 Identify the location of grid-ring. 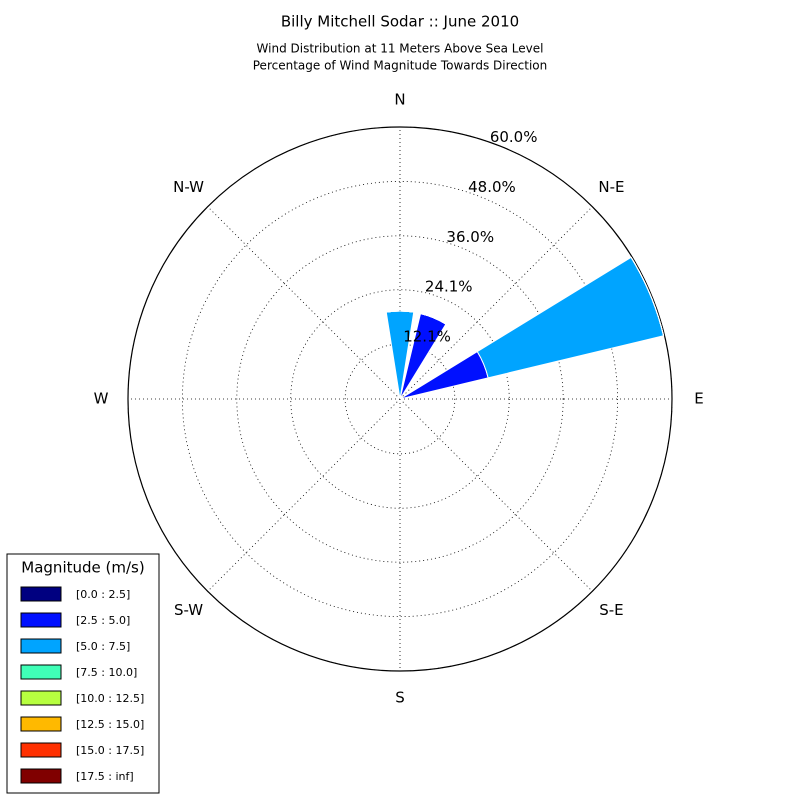
(400, 399).